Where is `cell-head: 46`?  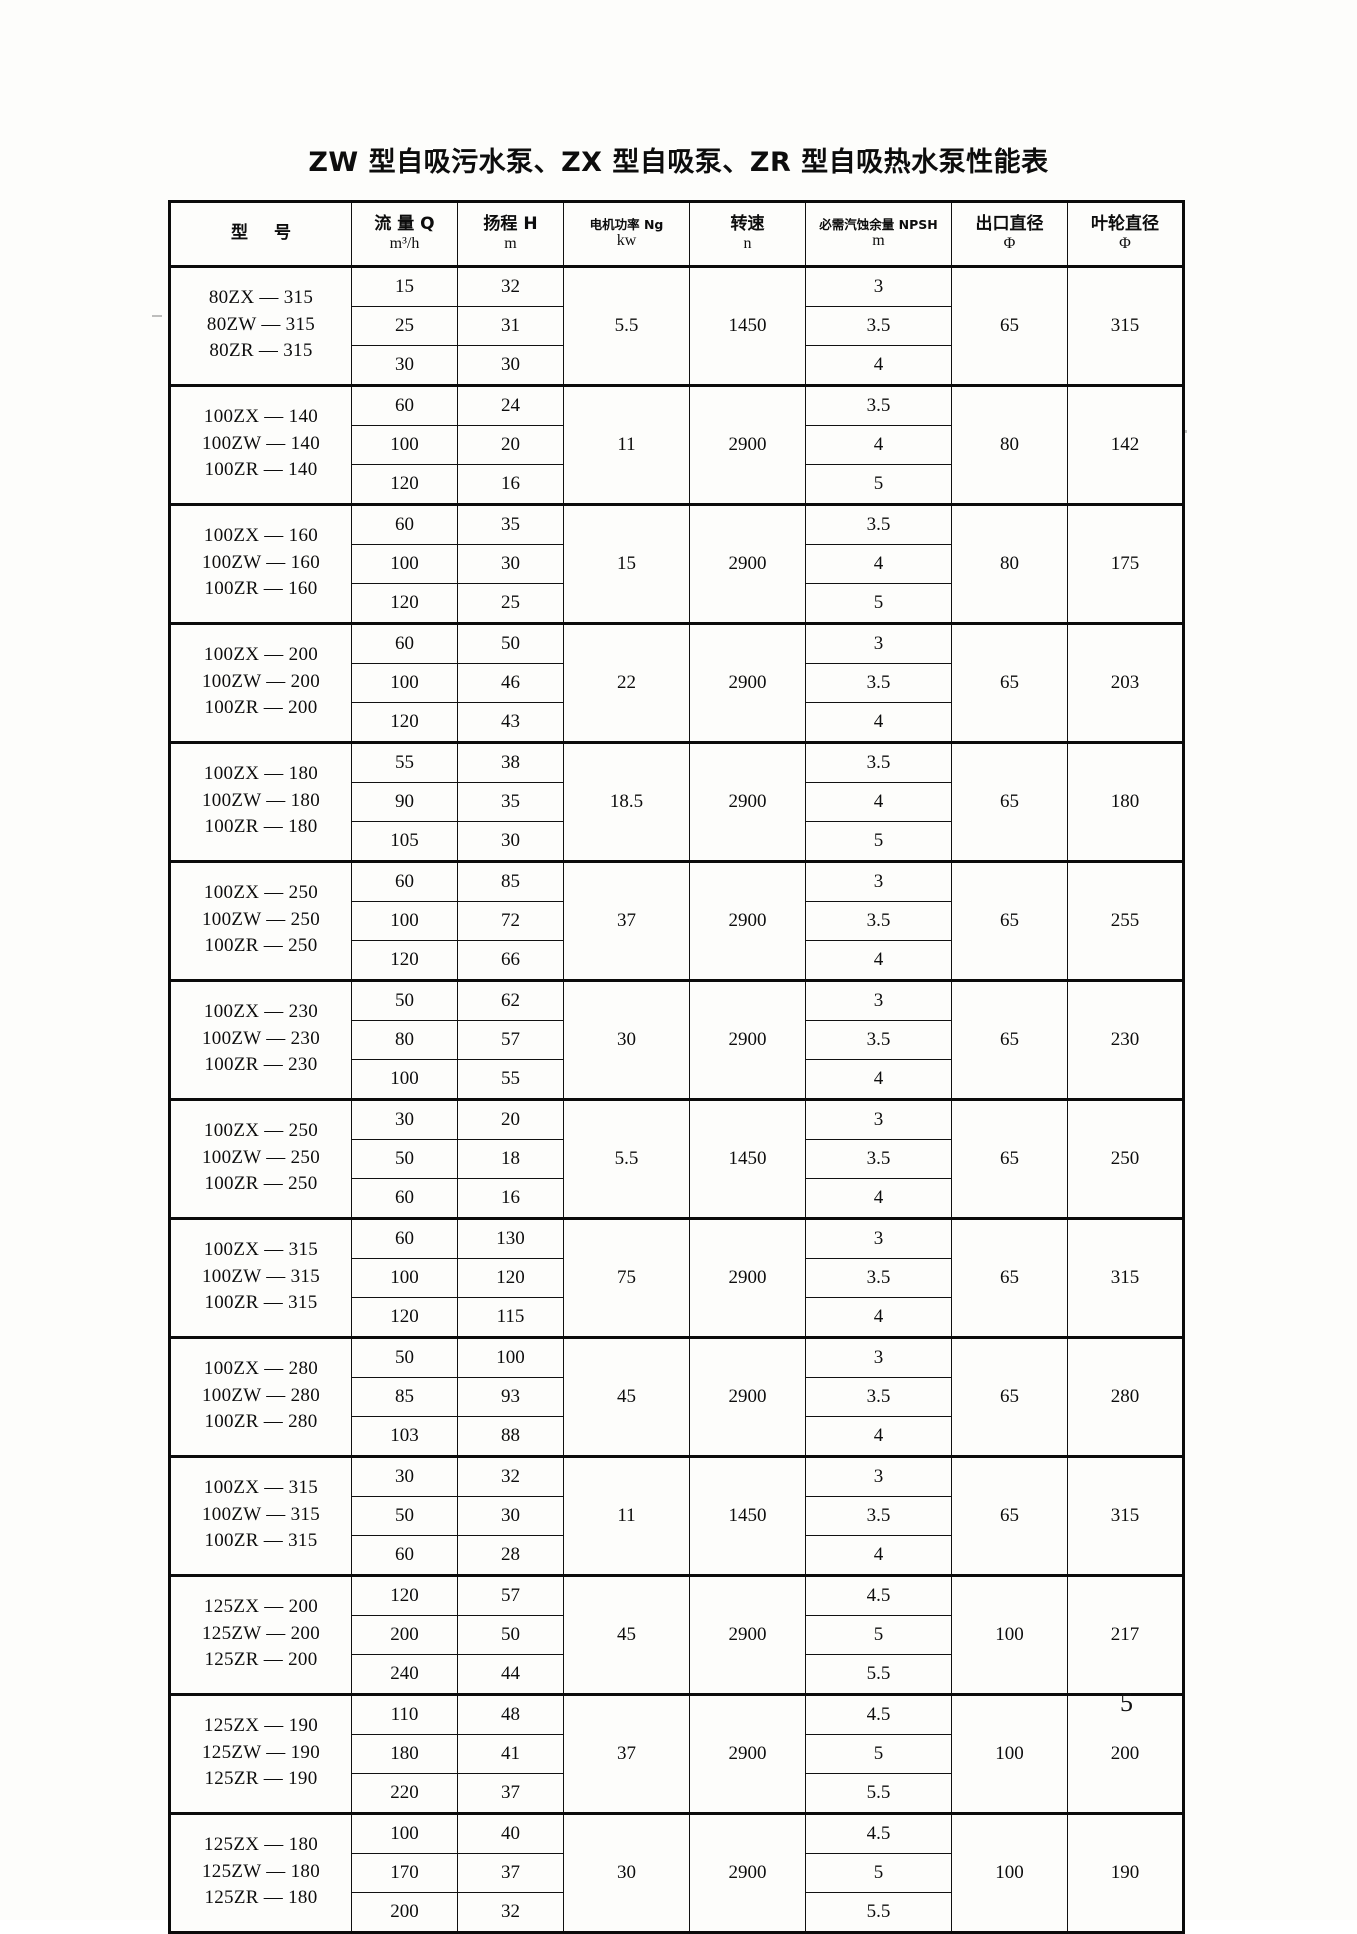 cell-head: 46 is located at coordinates (510, 683).